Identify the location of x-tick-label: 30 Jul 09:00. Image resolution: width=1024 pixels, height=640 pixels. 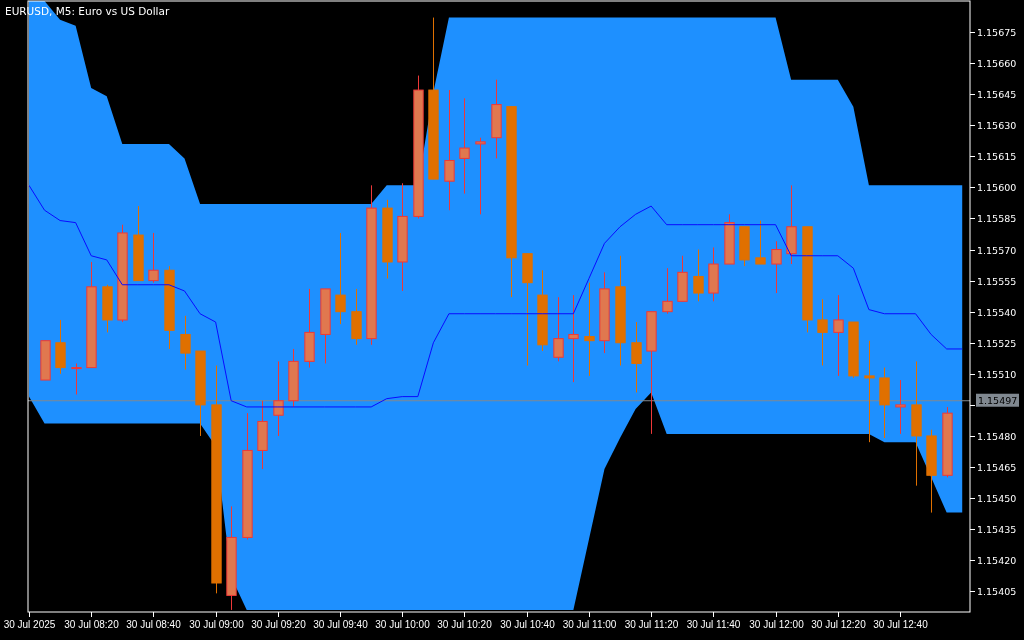
(217, 624).